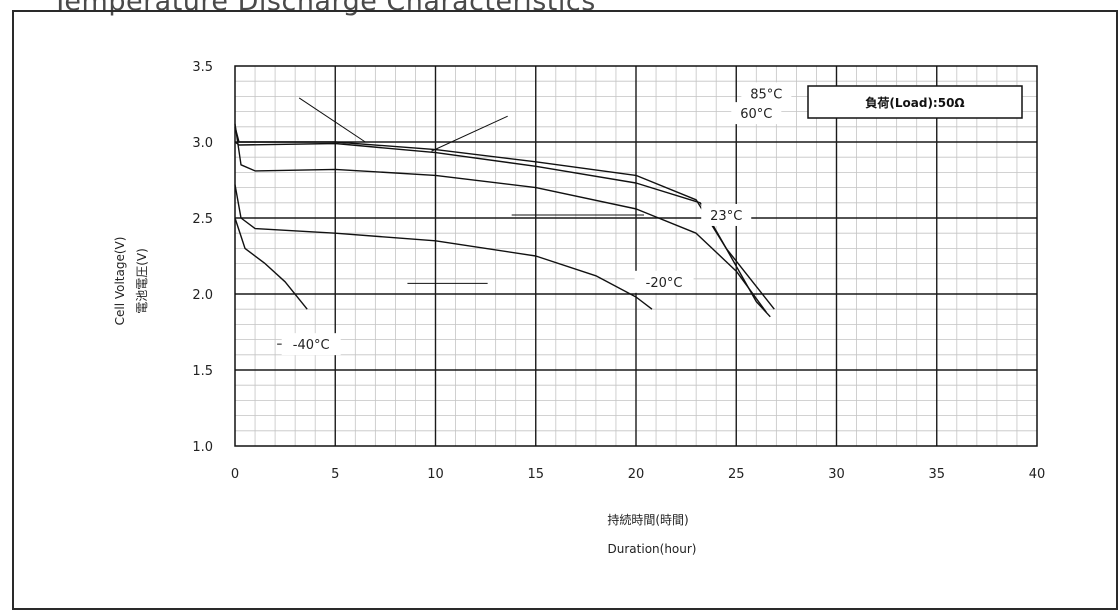 The width and height of the screenshot is (1120, 610). Describe the element at coordinates (652, 549) in the screenshot. I see `x-axis-title-en: Duration(hour)` at that location.